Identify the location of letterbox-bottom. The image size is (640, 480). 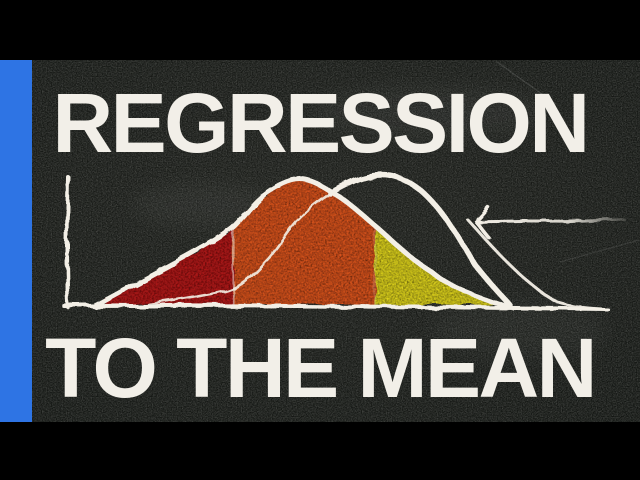
(320, 451).